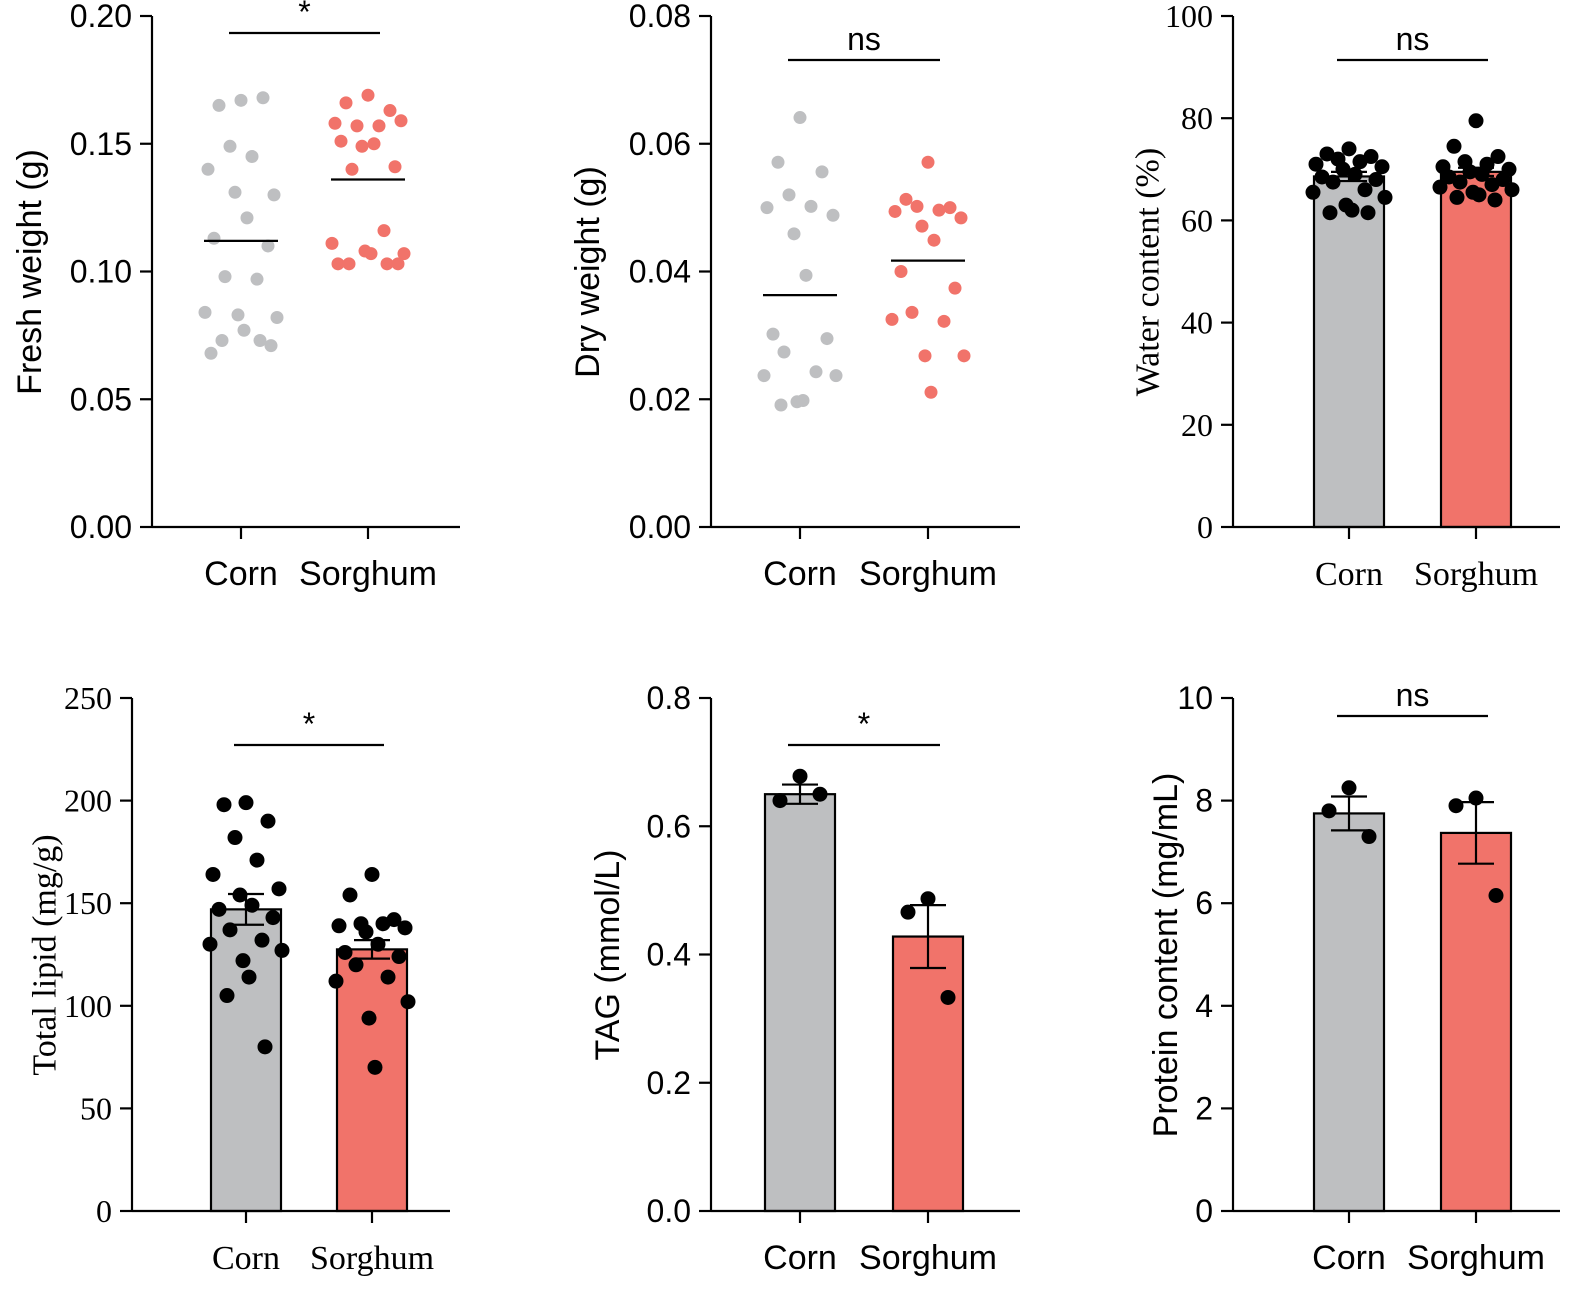  What do you see at coordinates (1148, 272) in the screenshot?
I see `y-axis-title: Water content (%)` at bounding box center [1148, 272].